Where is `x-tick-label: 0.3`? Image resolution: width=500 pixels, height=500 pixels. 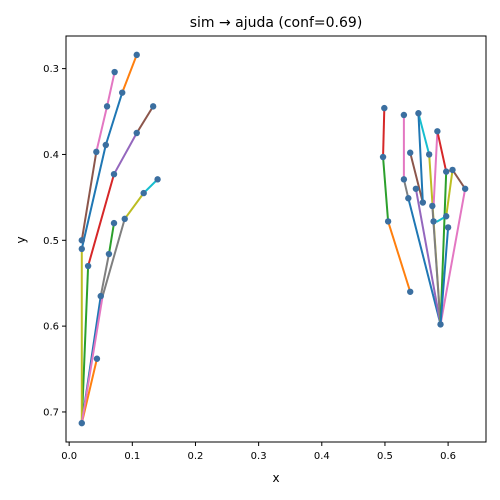 x-tick-label: 0.3 is located at coordinates (259, 456).